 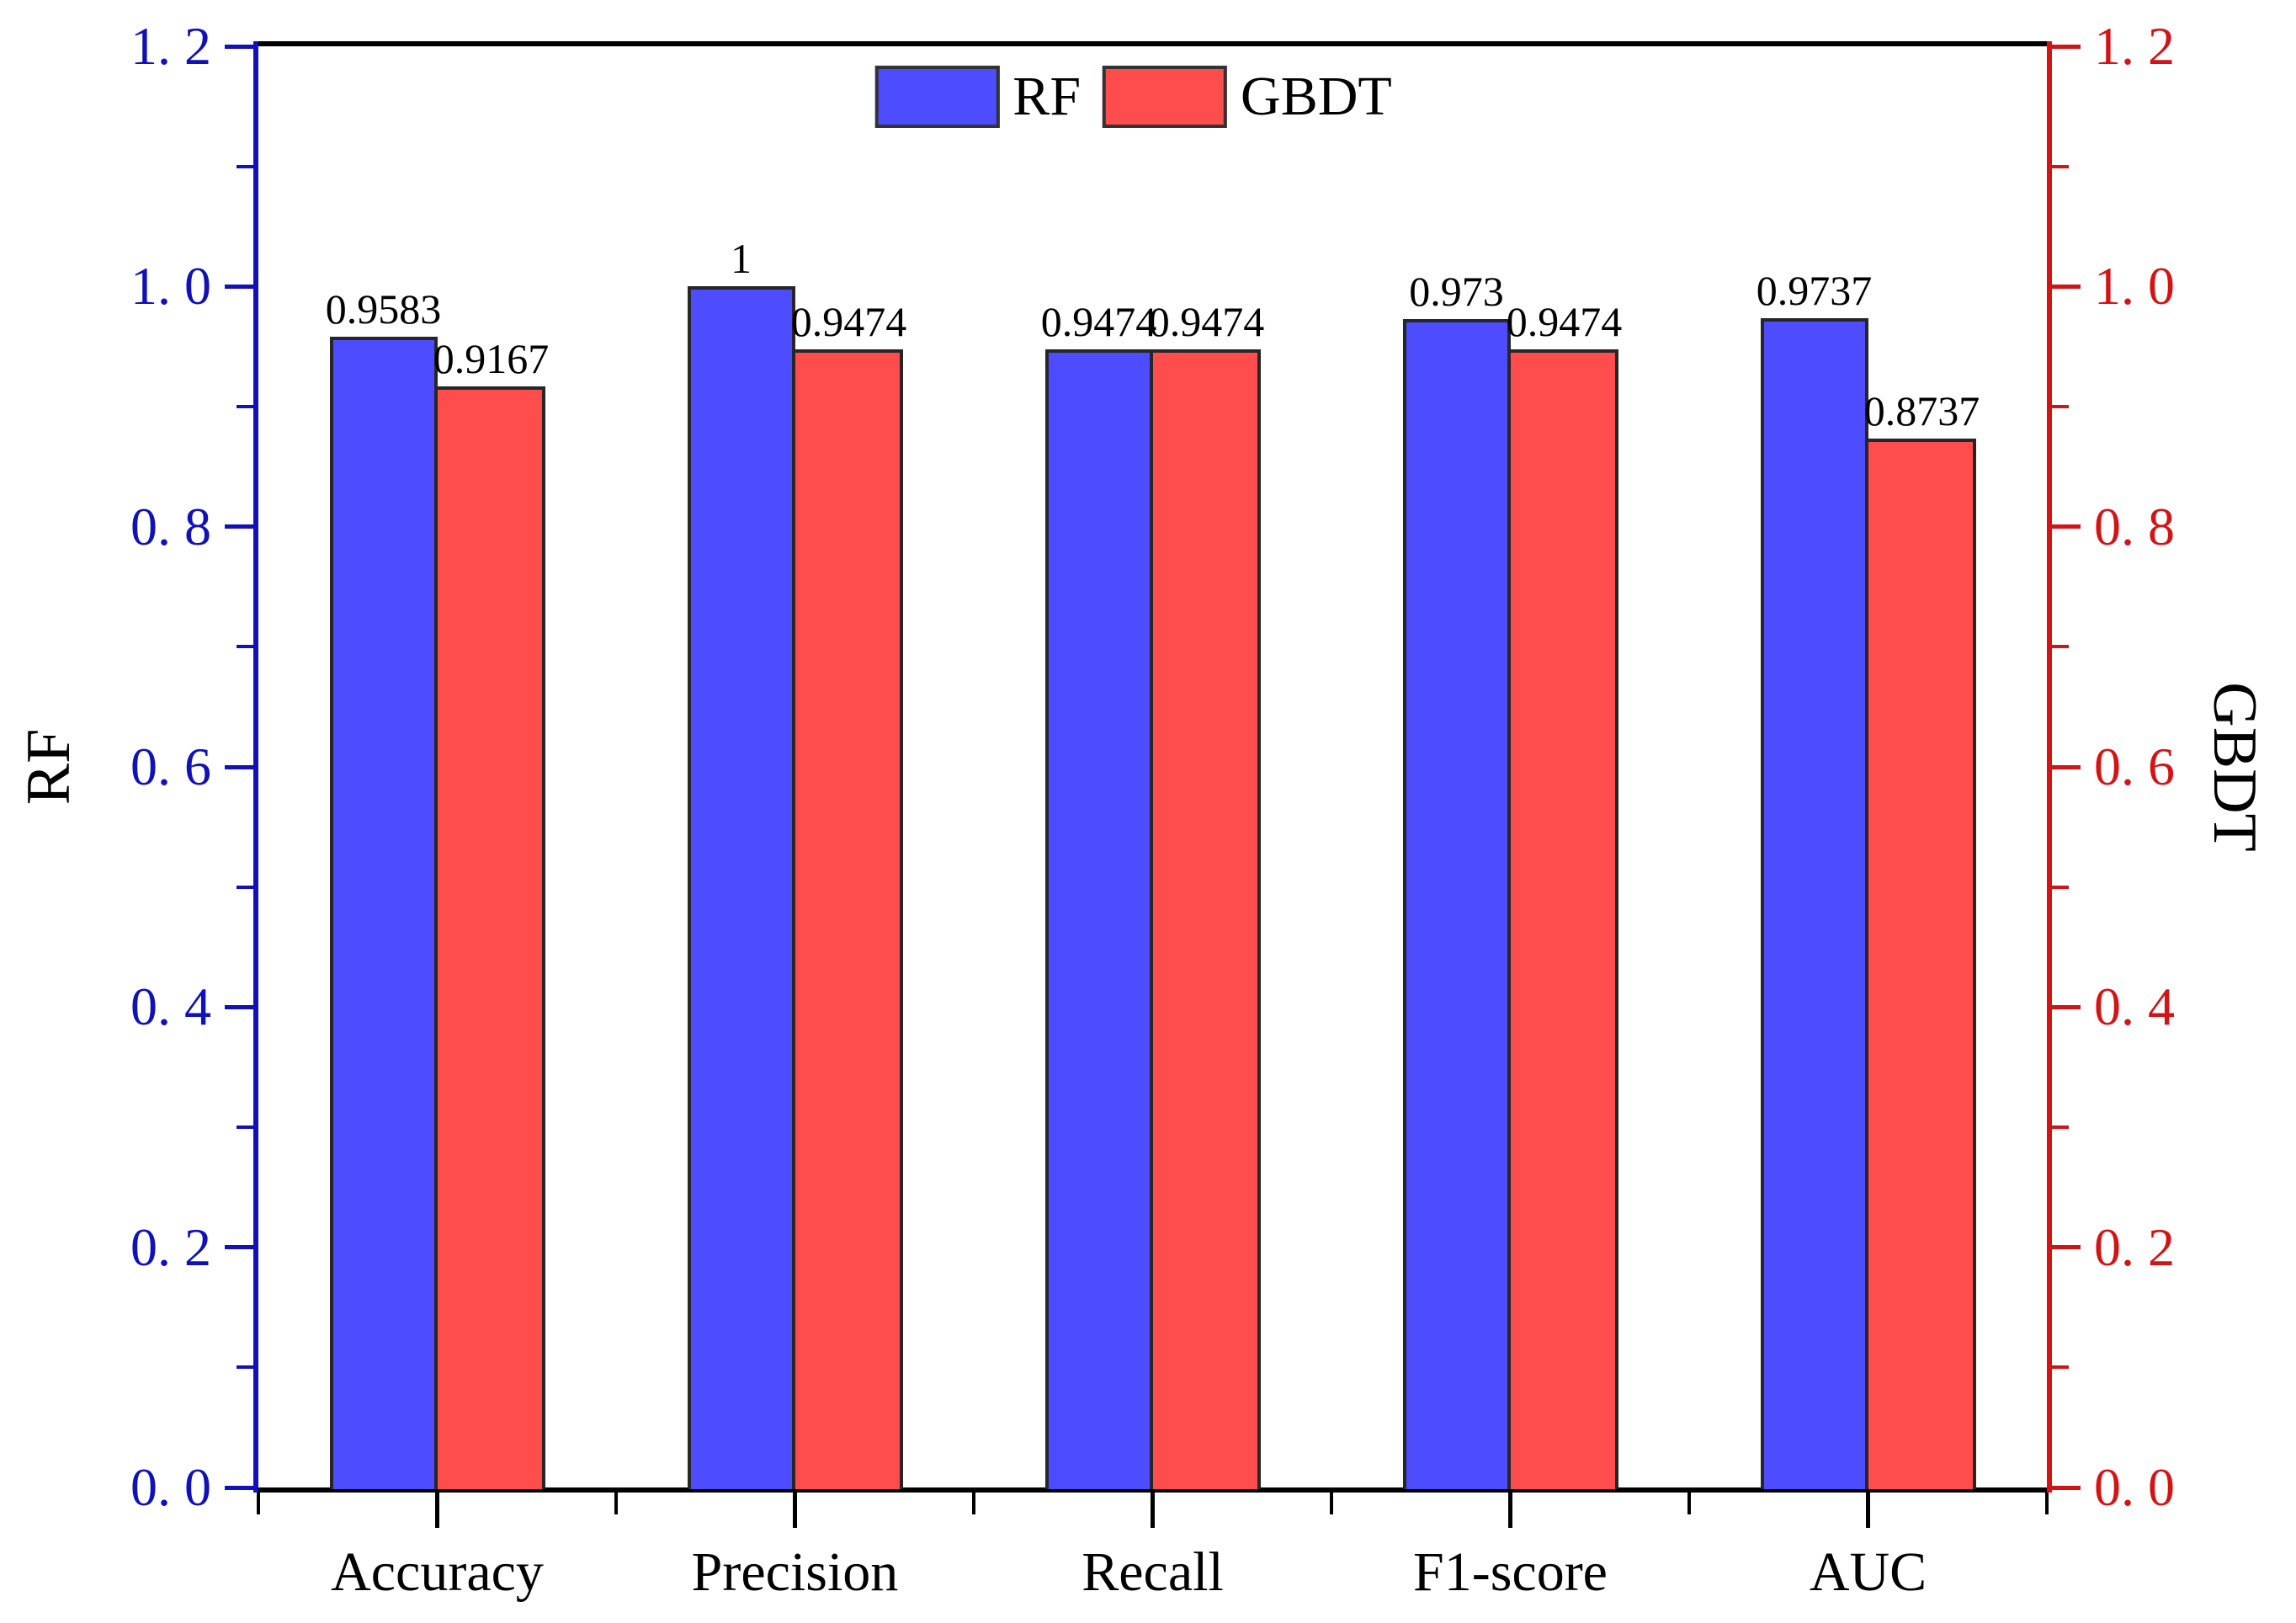 I want to click on y-tick-label-left: 0. 4, so click(x=170, y=1007).